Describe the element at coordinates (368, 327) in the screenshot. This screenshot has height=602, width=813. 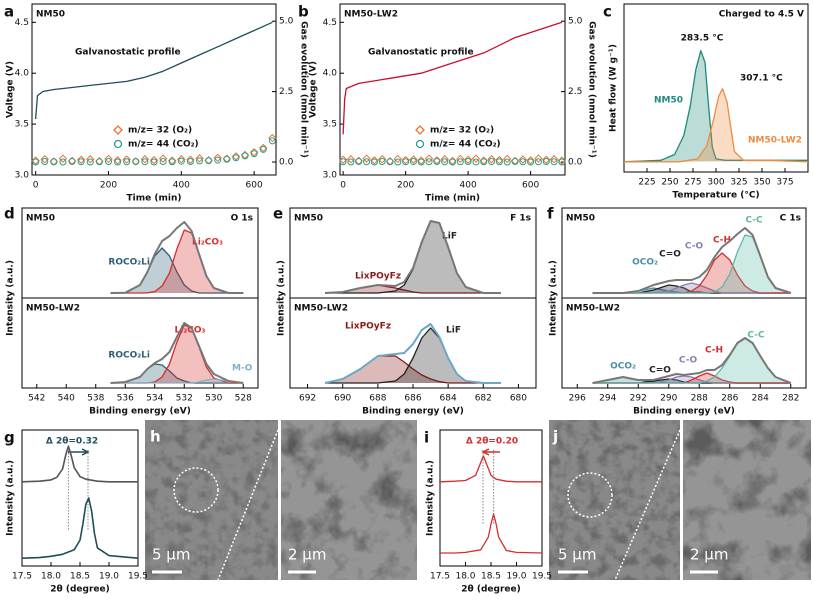
I see `series-label: LixPOyFz` at that location.